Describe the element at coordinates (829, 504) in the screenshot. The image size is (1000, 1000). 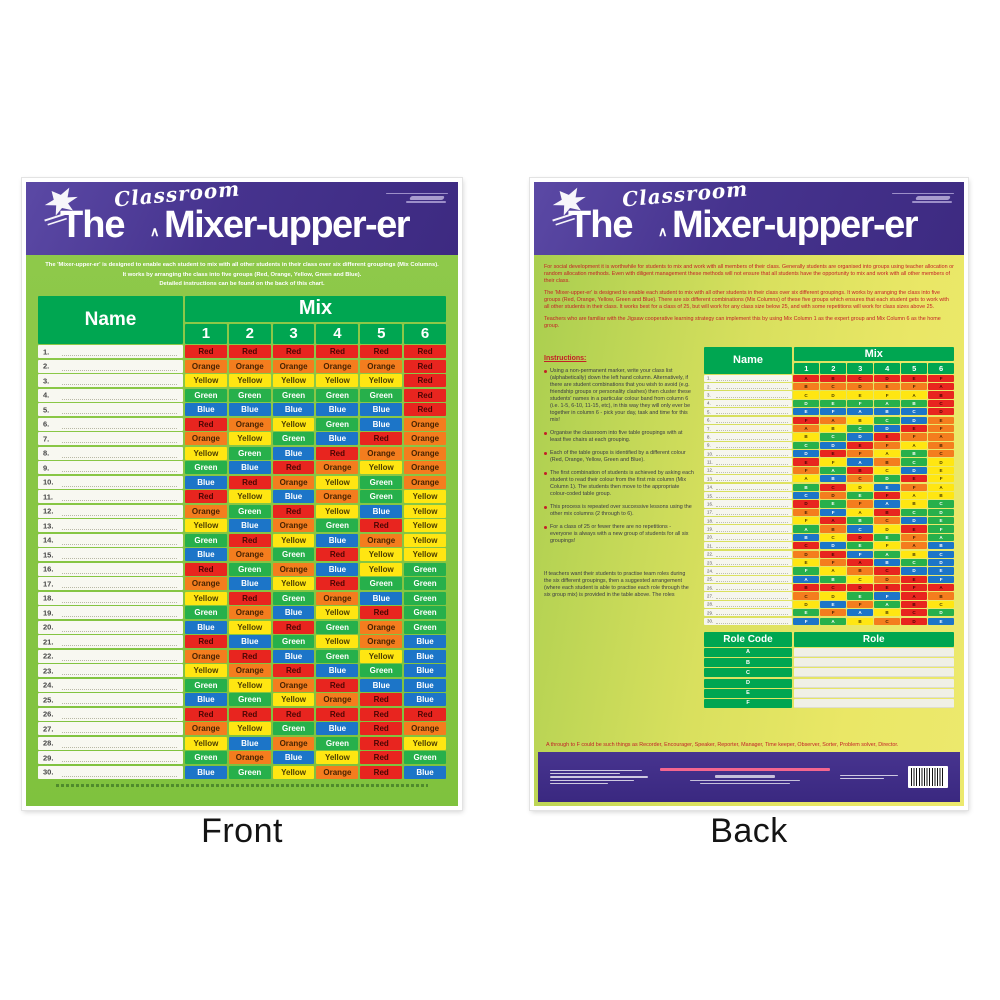
I see `table-row: 16. D E F A B C` at that location.